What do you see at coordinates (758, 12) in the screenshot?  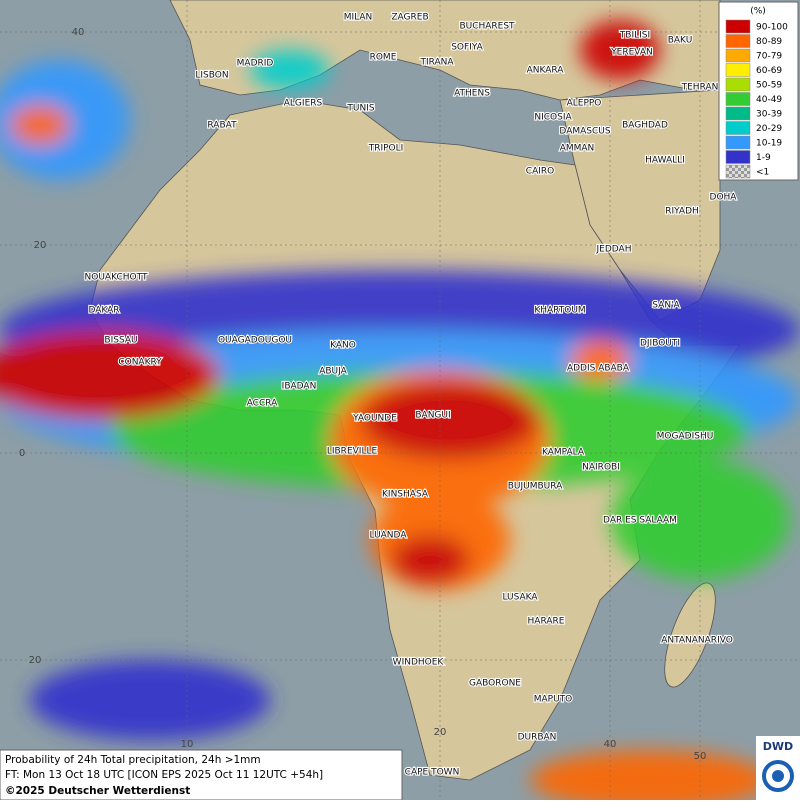 I see `legend-unit: (%)` at bounding box center [758, 12].